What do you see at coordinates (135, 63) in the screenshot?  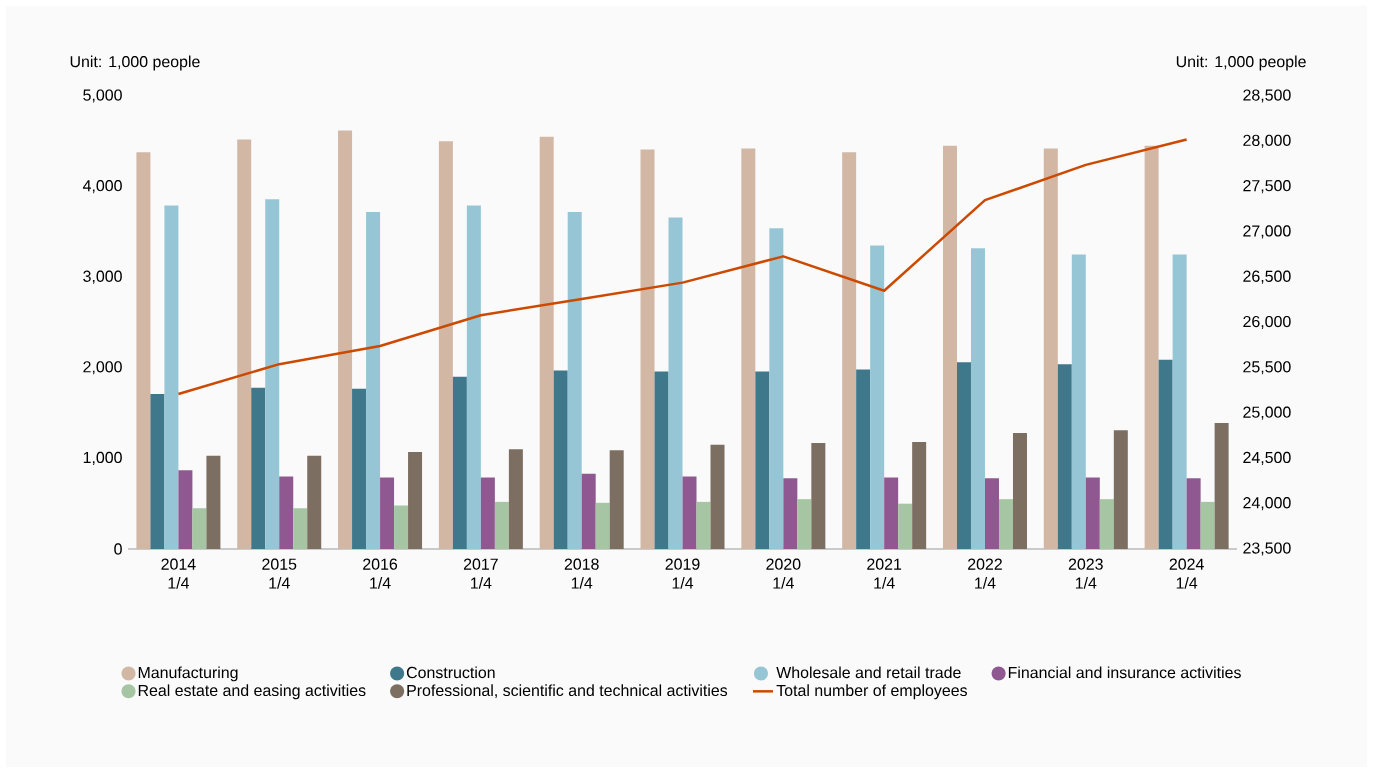 I see `y-axis-title: Unit: 1,000 people` at bounding box center [135, 63].